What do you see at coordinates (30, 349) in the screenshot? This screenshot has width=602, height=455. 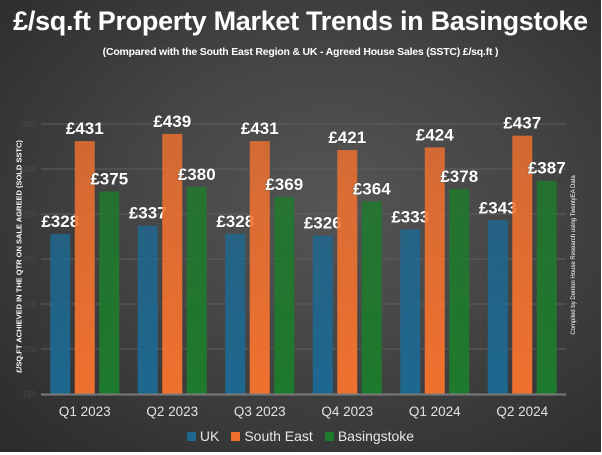 I see `y-tick-label: 200` at bounding box center [30, 349].